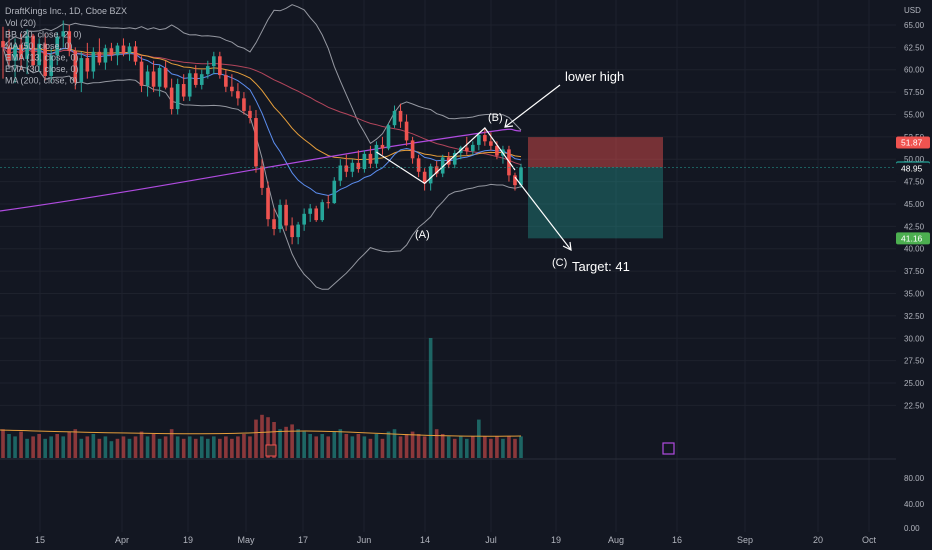 Image resolution: width=932 pixels, height=550 pixels. Describe the element at coordinates (914, 92) in the screenshot. I see `y-tick-label: 57.50` at that location.